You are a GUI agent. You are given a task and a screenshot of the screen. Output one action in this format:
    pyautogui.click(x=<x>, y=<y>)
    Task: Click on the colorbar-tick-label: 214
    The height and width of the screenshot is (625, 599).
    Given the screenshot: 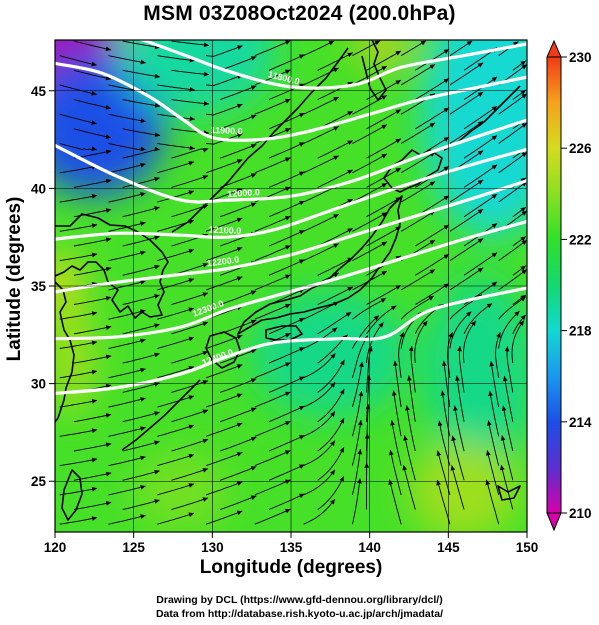 What is the action you would take?
    pyautogui.click(x=580, y=422)
    